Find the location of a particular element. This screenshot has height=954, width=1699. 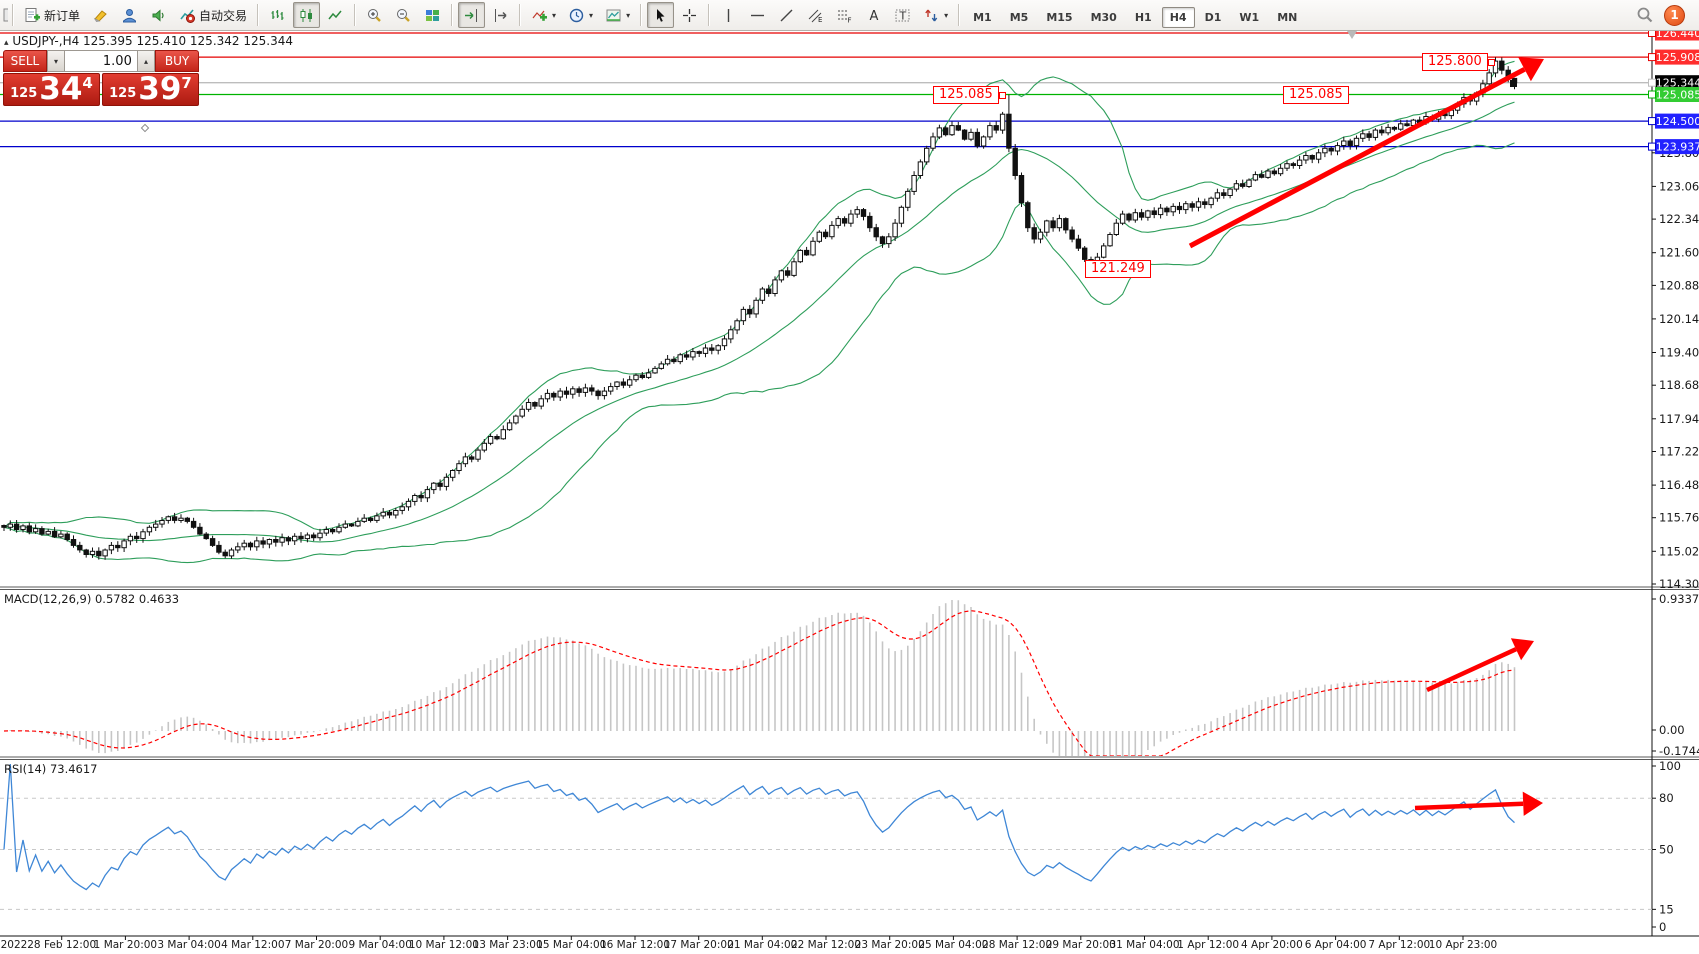

bar-chart-mode-button is located at coordinates (277, 15).